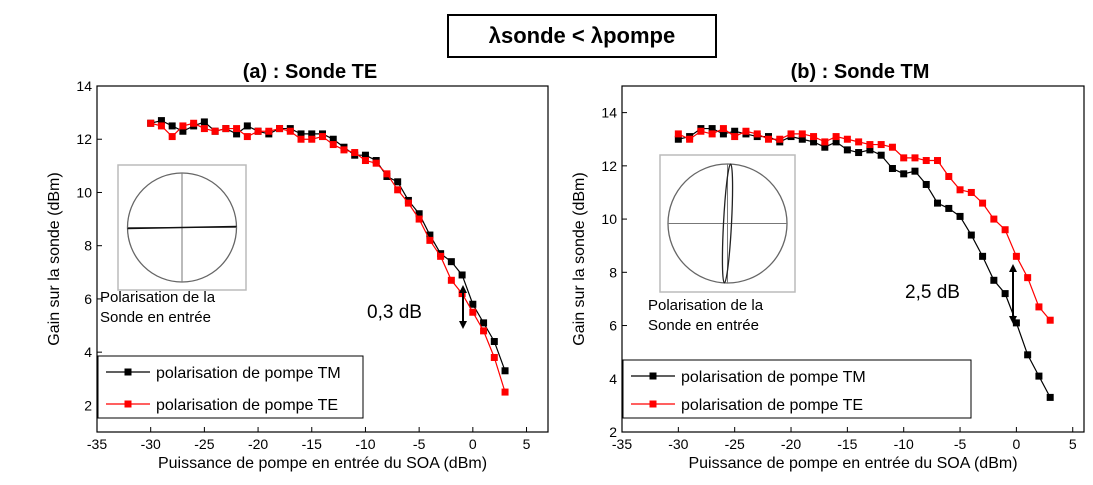  I want to click on annotation: 2,5 dB, so click(932, 292).